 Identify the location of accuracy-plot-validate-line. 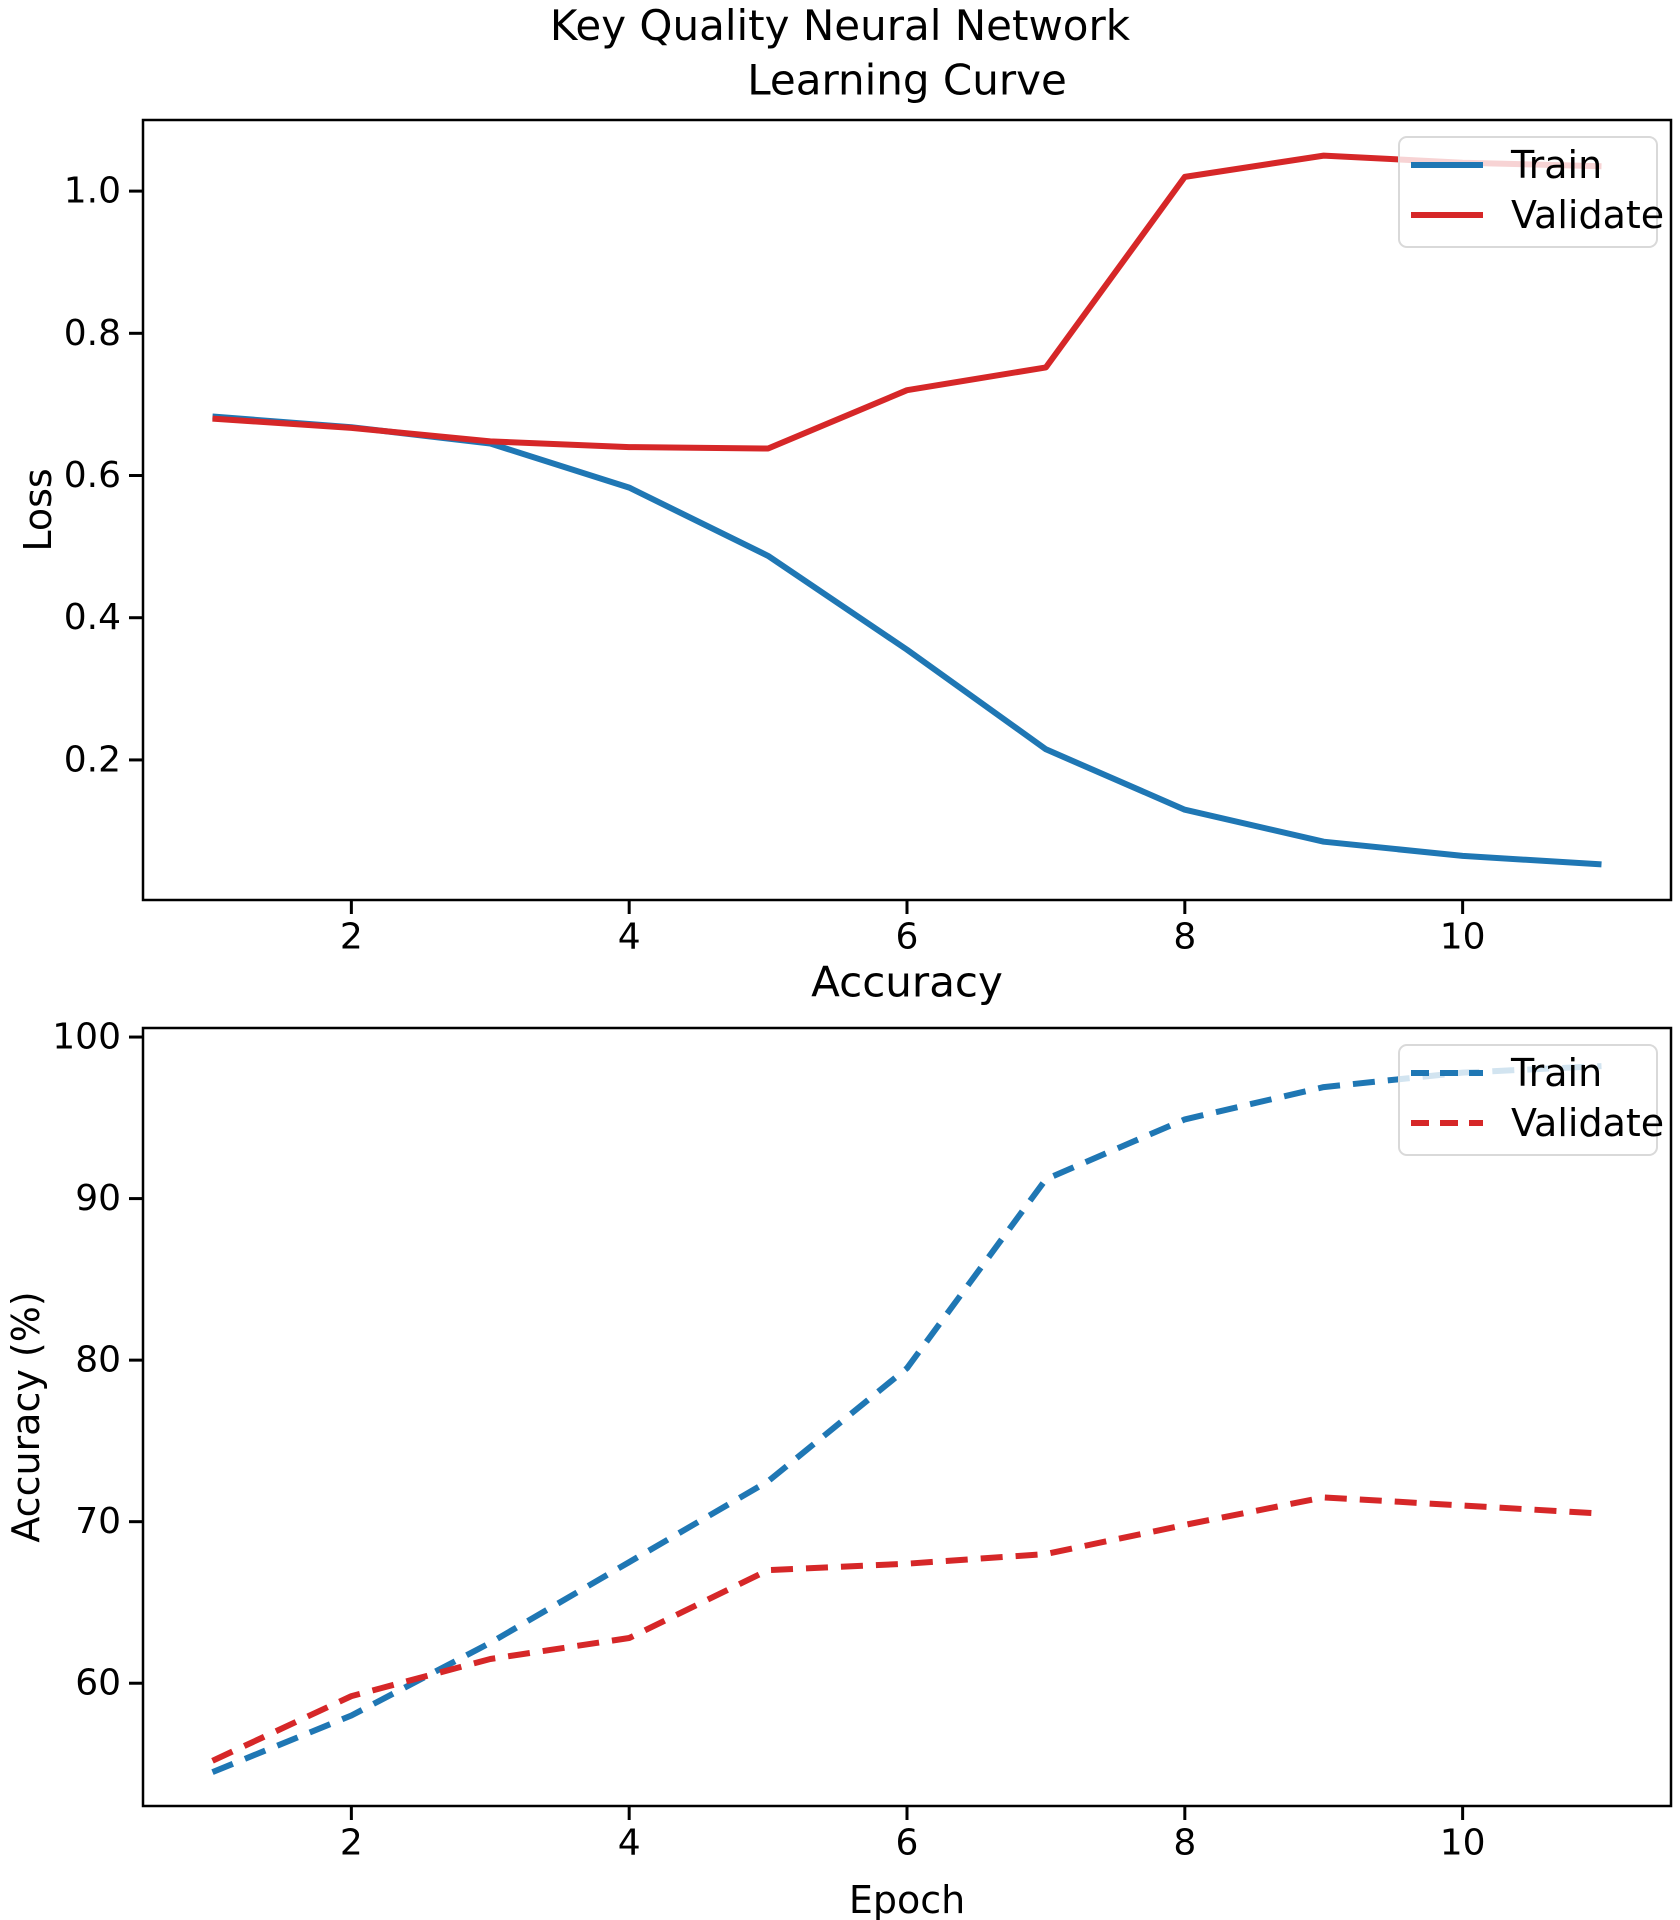
(906, 1629).